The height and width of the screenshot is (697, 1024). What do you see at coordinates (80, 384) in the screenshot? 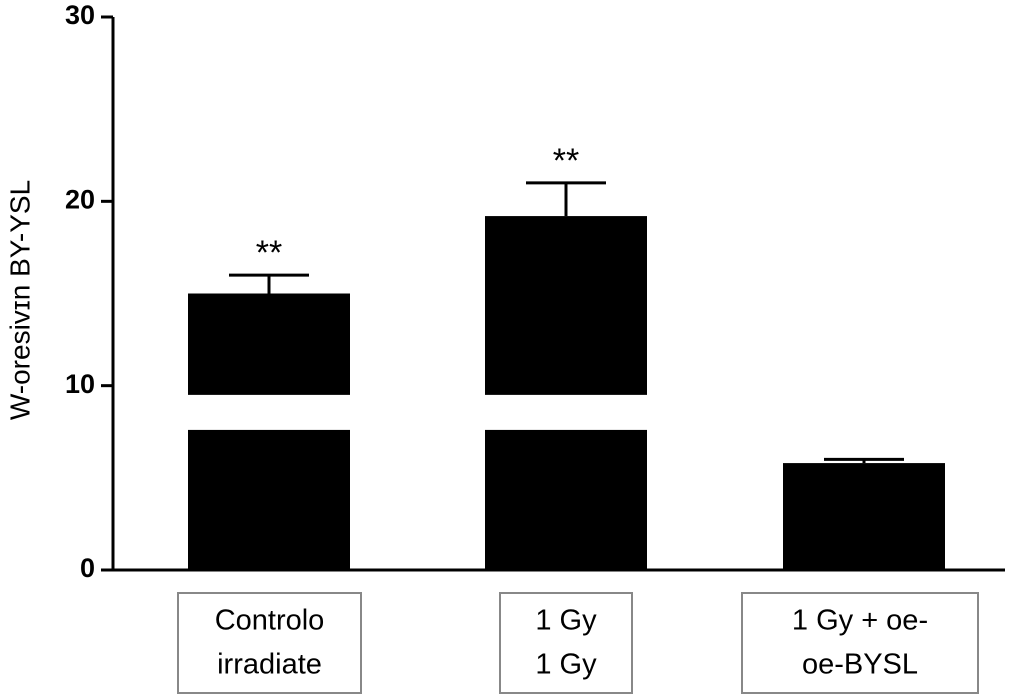
I see `y-tick-label: 10` at bounding box center [80, 384].